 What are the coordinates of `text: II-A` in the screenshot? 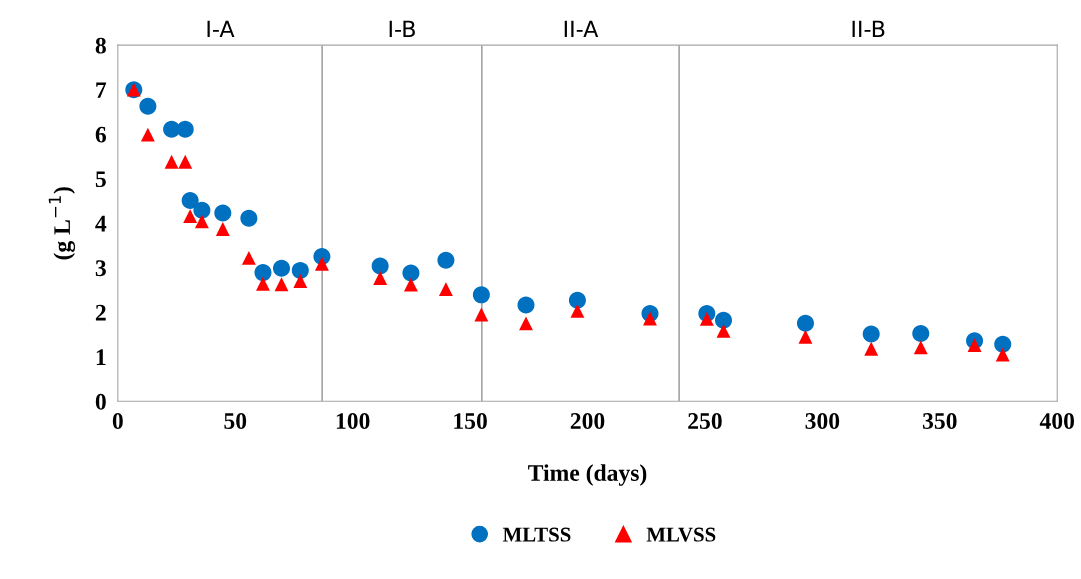 It's located at (581, 28).